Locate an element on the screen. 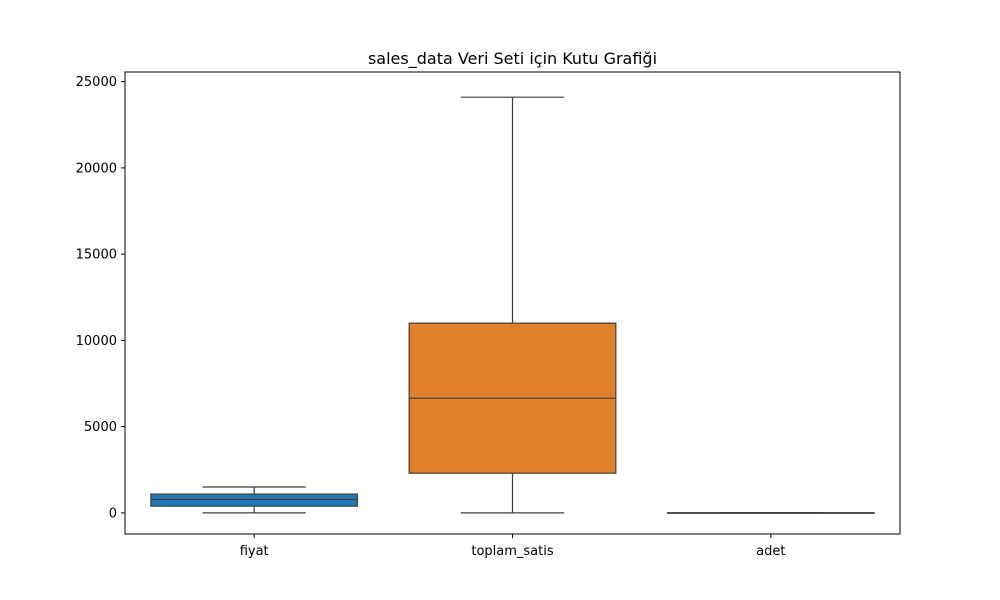 The height and width of the screenshot is (600, 1000). x-axis: fiyat toplam_satis adet is located at coordinates (512, 546).